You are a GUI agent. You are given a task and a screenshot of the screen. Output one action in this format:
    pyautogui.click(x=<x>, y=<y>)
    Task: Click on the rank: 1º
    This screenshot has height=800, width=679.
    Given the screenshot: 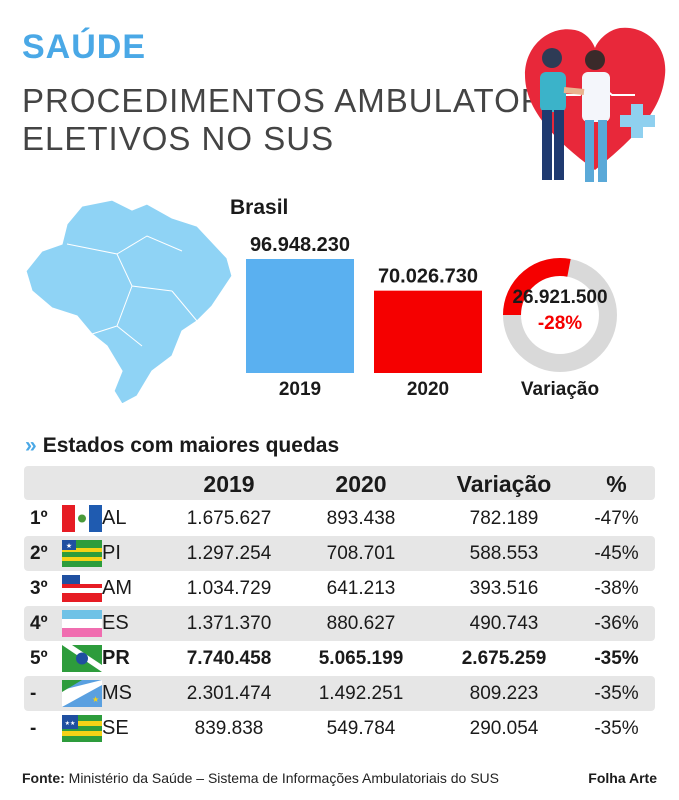 What is the action you would take?
    pyautogui.click(x=39, y=518)
    